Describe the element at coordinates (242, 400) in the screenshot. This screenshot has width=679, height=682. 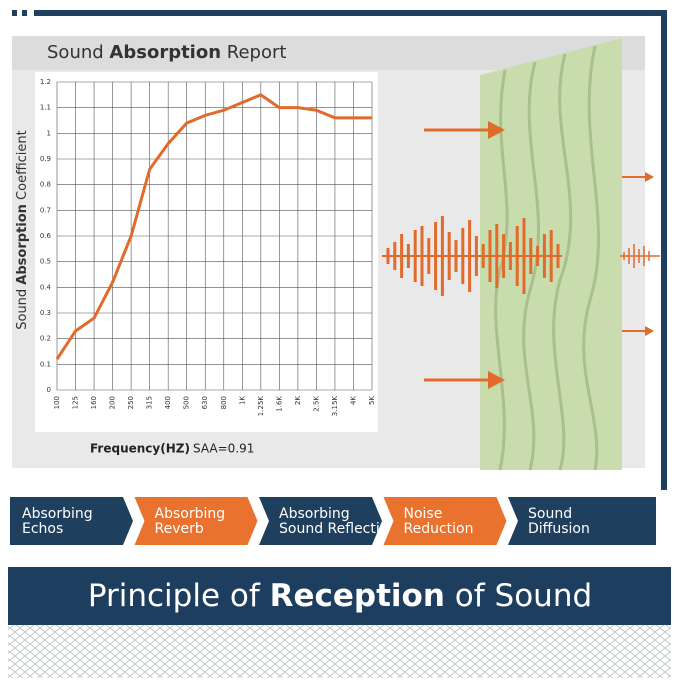
I see `x-tick-label: 1K` at that location.